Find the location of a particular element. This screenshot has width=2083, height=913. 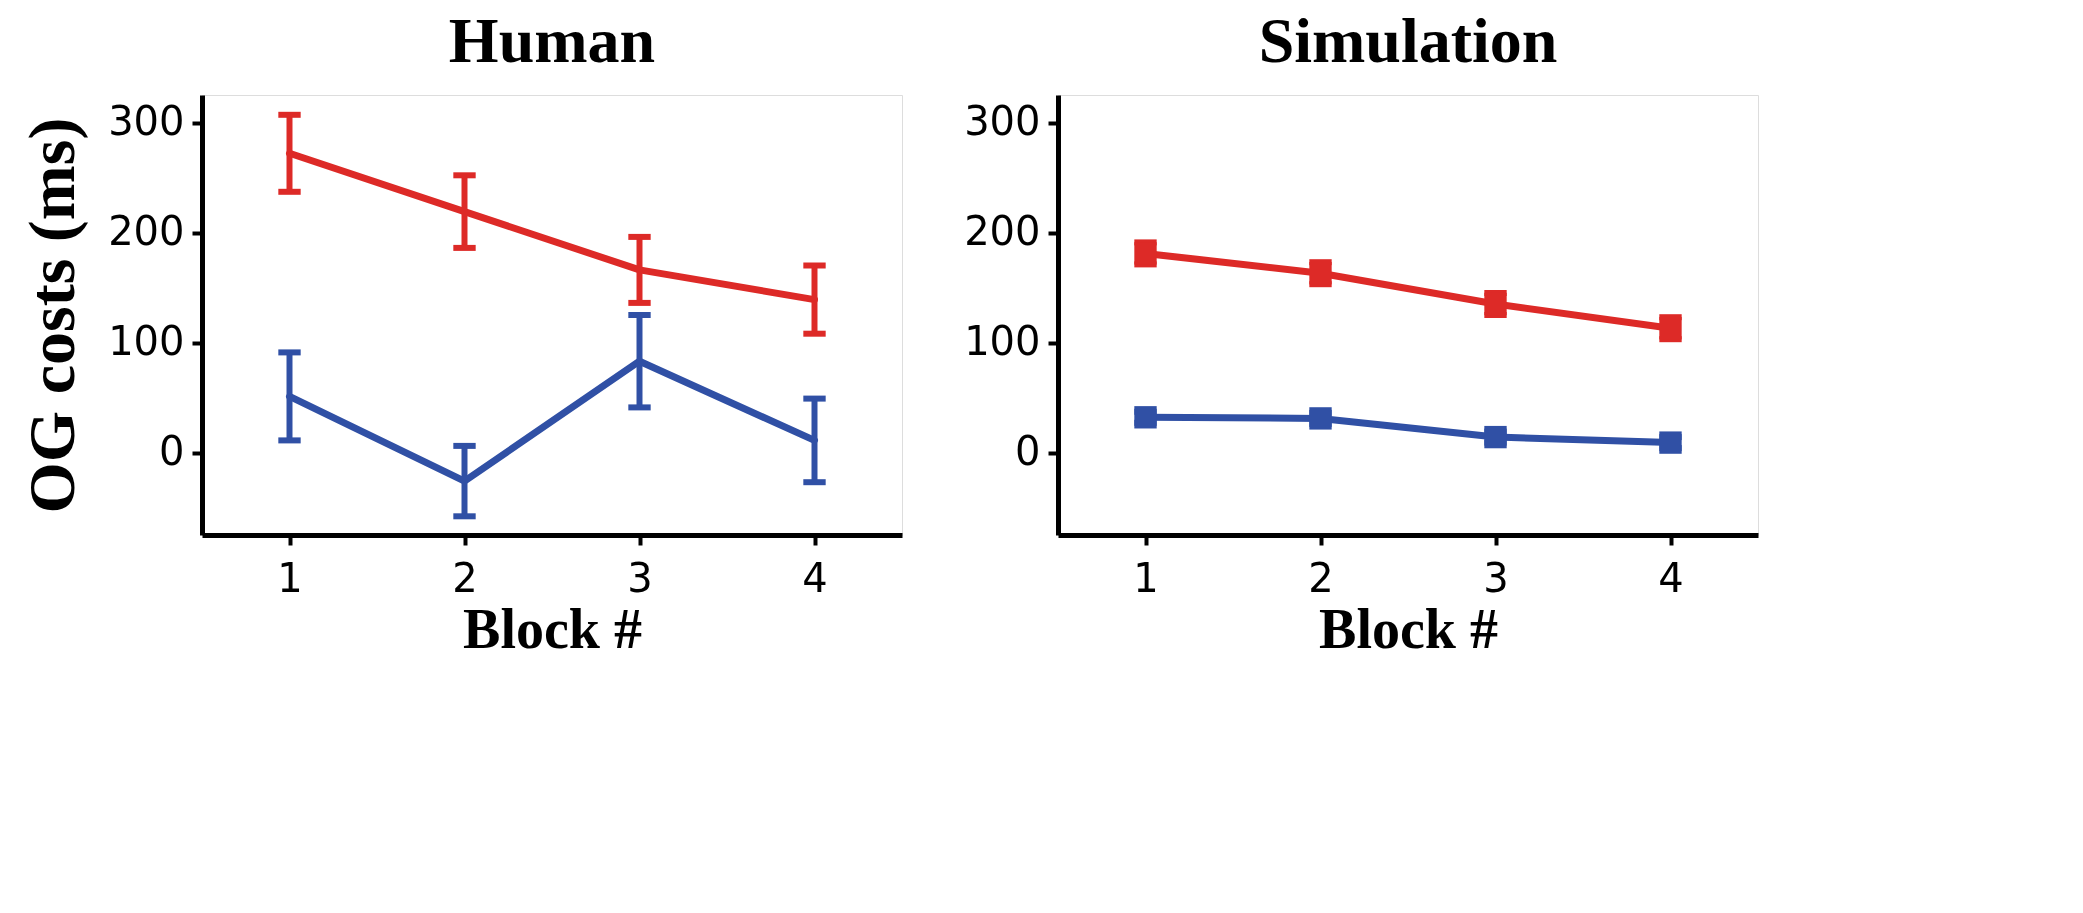

chart-title: Simulation is located at coordinates (1408, 40).